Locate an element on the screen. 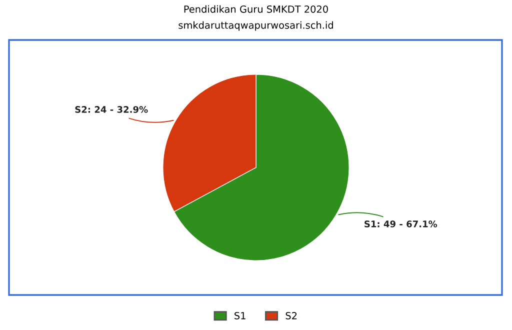 This screenshot has height=330, width=512. data-label: S2: 24 - 32.9% is located at coordinates (111, 109).